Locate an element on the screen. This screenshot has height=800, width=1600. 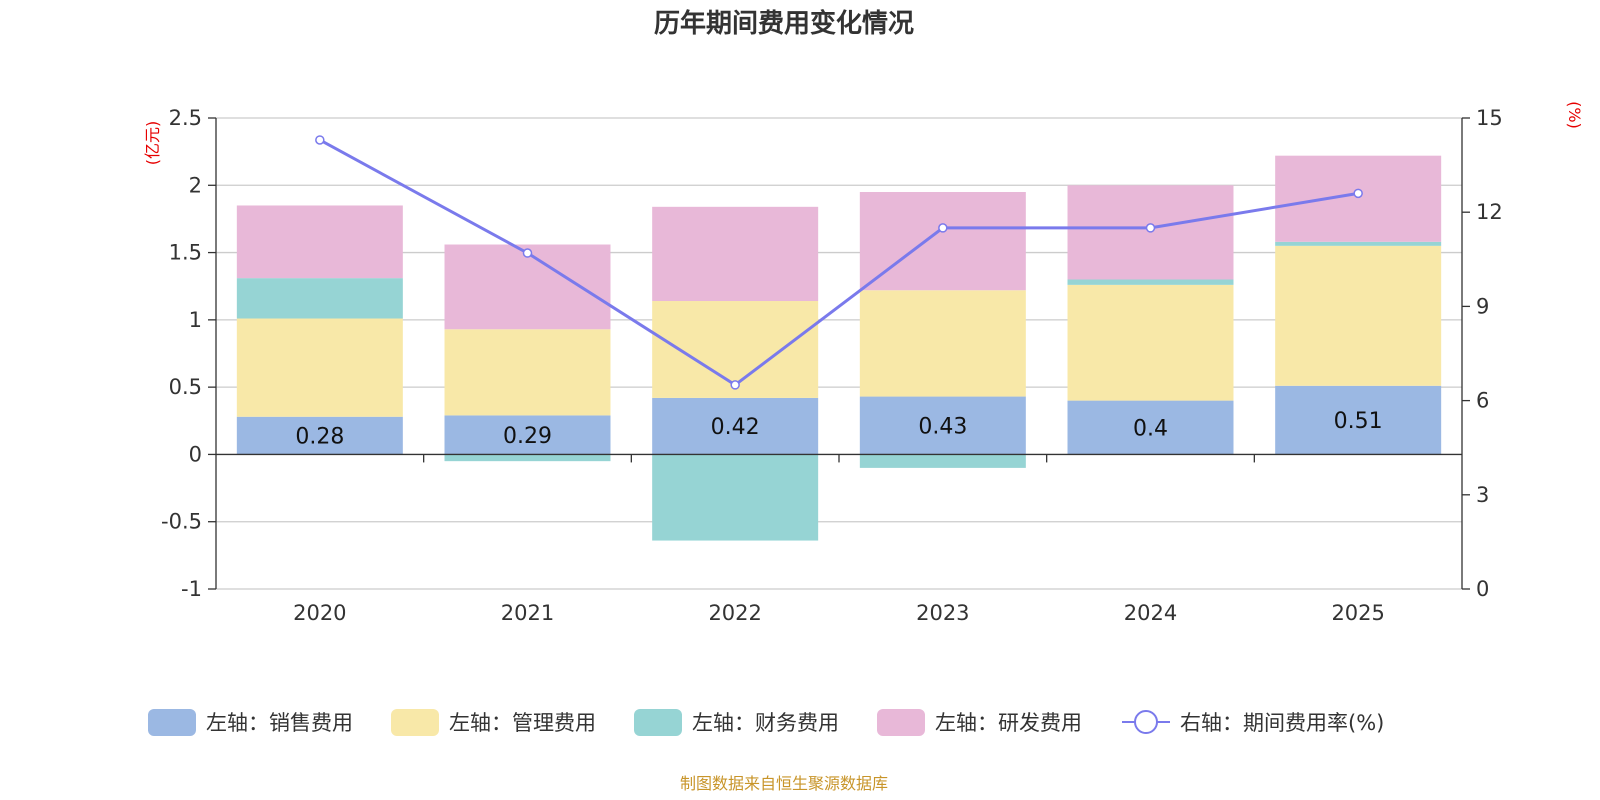
chart-title: 历年期间费用变化情况 is located at coordinates (784, 23).